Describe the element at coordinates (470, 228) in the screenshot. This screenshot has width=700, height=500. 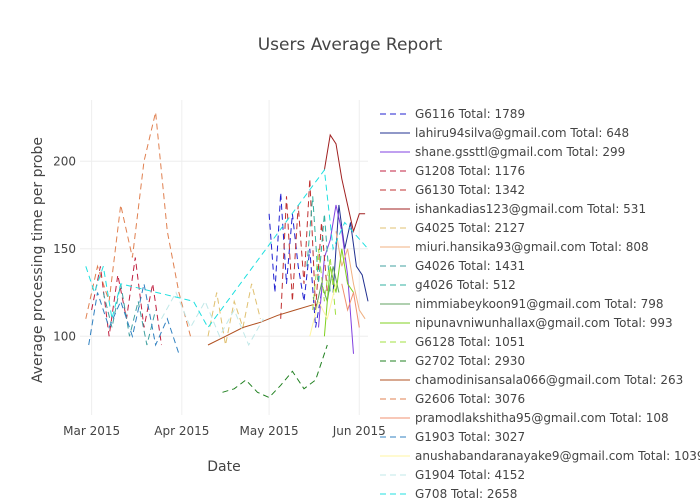
I see `legend-label: G4025 Total: 2127` at that location.